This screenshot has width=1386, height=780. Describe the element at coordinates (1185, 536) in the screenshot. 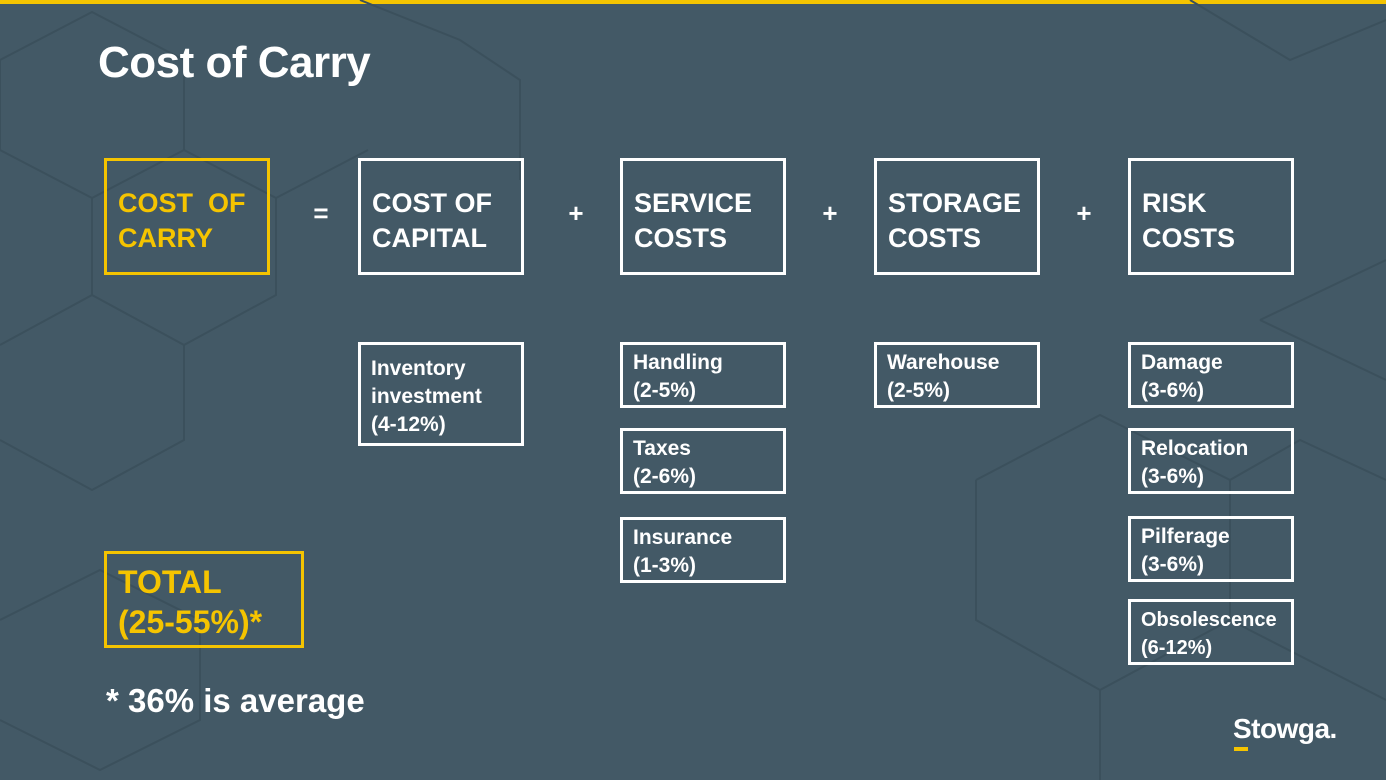

I see `pilferage-label: Pilferage` at that location.